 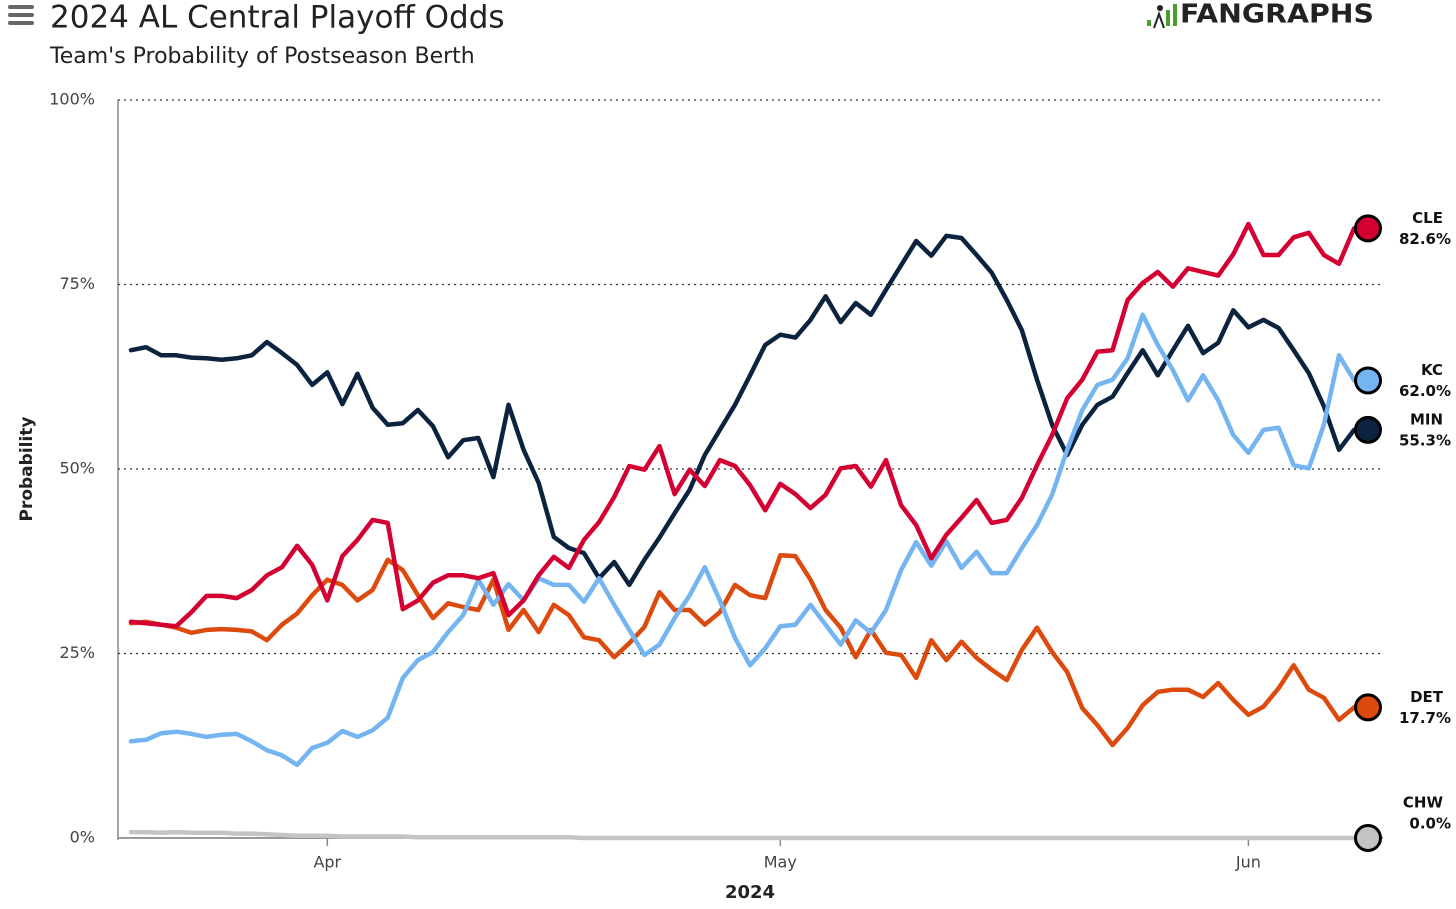 What do you see at coordinates (1277, 15) in the screenshot?
I see `logo: FANGRAPHS` at bounding box center [1277, 15].